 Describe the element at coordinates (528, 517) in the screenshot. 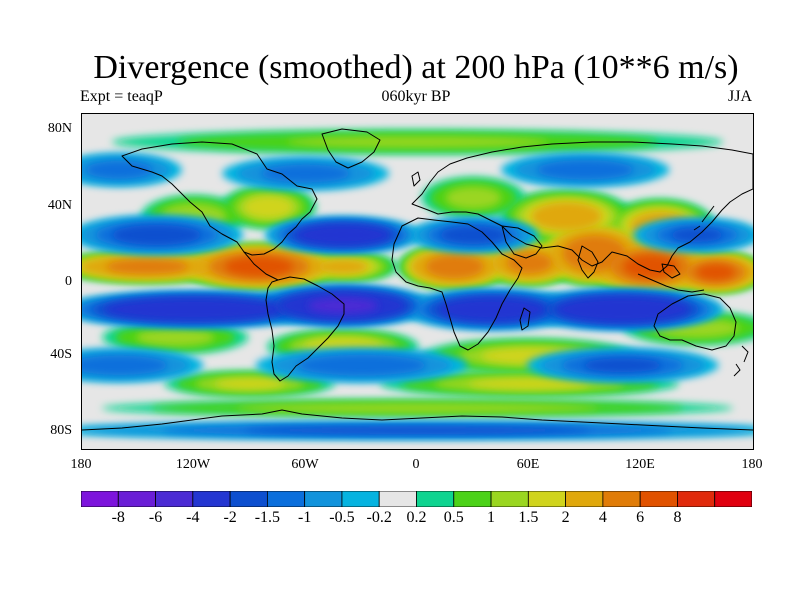

I see `colorbar-label: 1.5` at that location.